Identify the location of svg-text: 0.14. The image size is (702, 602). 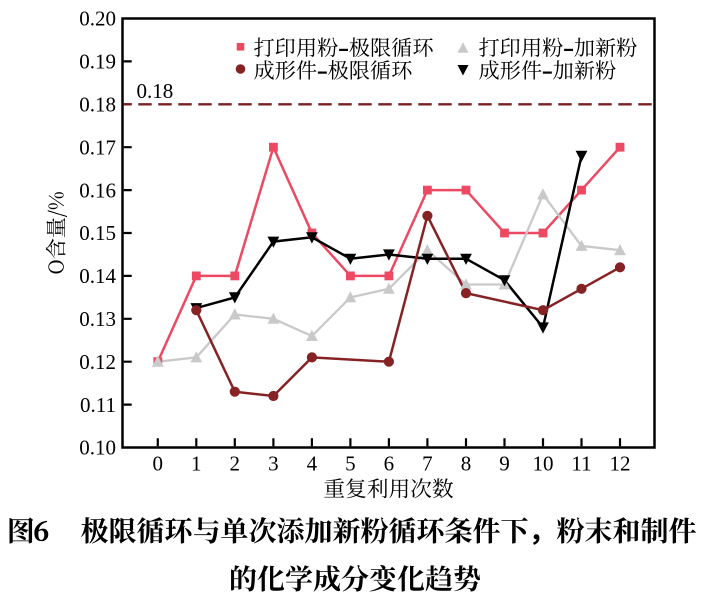
(97, 276).